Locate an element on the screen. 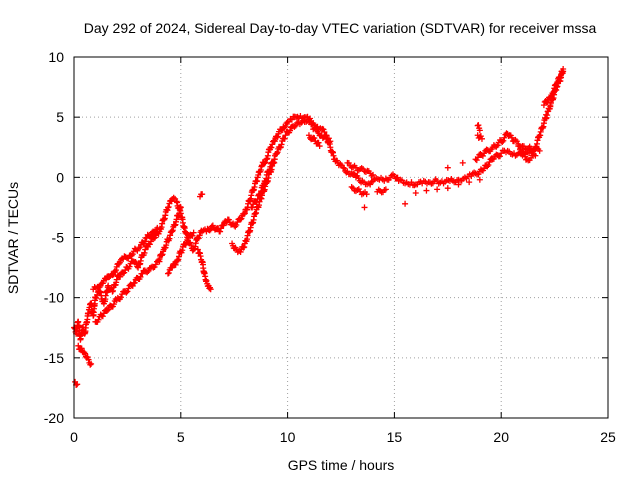 The image size is (640, 480). x-tick-label: 10 is located at coordinates (288, 437).